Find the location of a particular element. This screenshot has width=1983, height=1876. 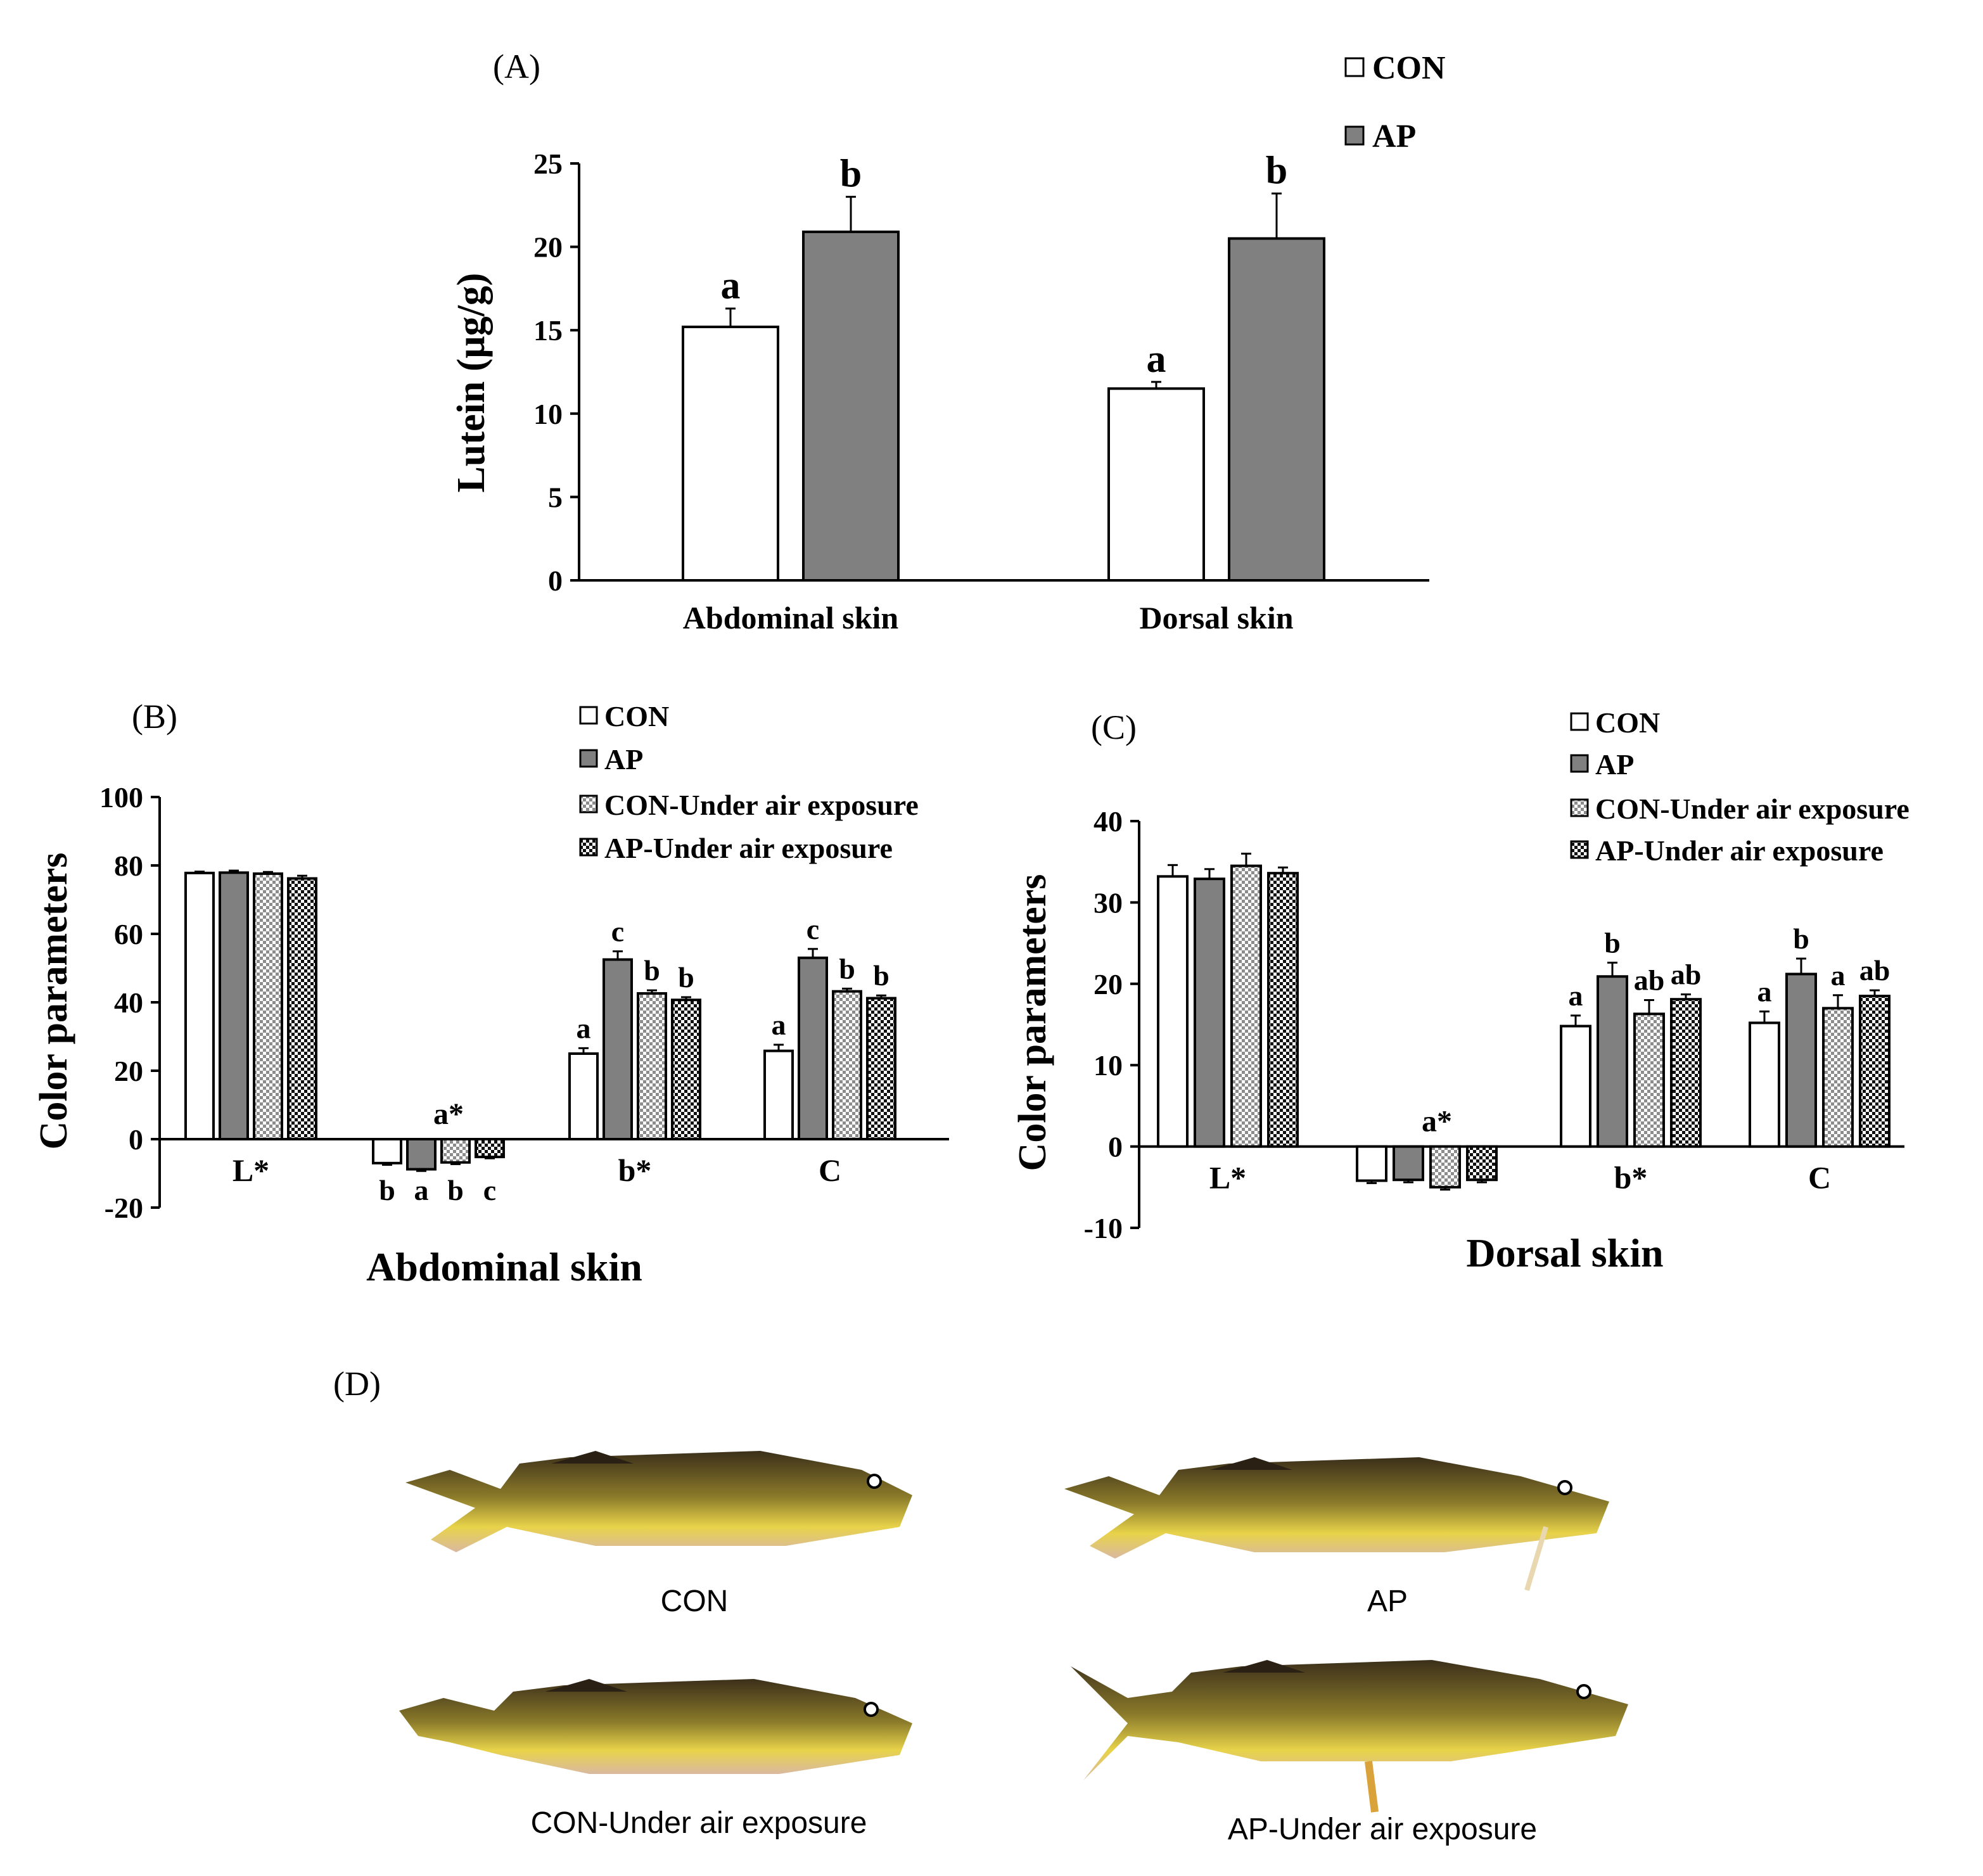

legend-swatch-con is located at coordinates (1355, 67).